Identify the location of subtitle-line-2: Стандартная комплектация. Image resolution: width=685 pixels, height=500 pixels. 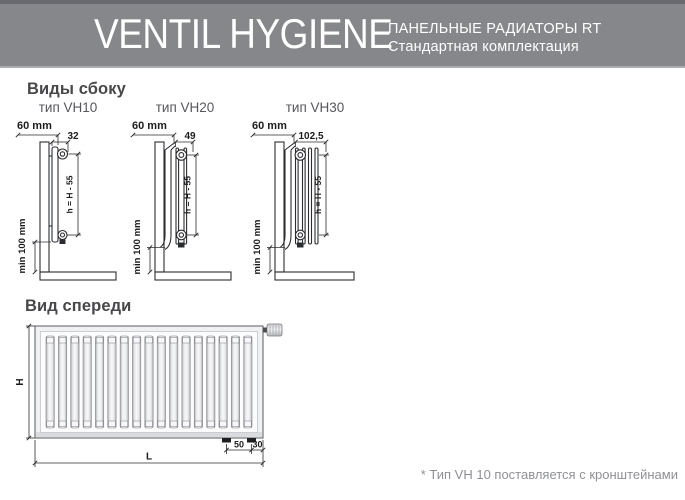
(483, 47).